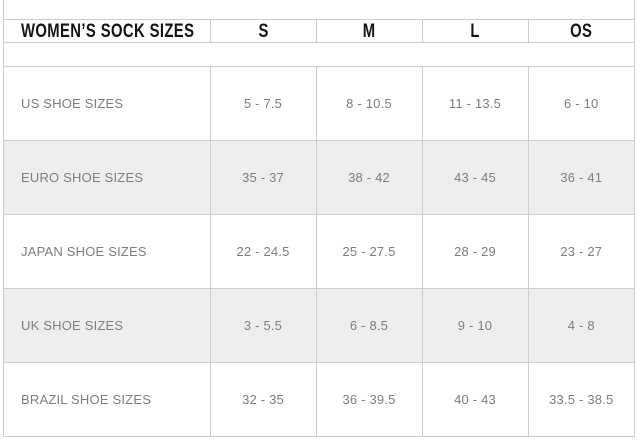 This screenshot has width=640, height=441. I want to click on row-label: US SHOE SIZES, so click(107, 103).